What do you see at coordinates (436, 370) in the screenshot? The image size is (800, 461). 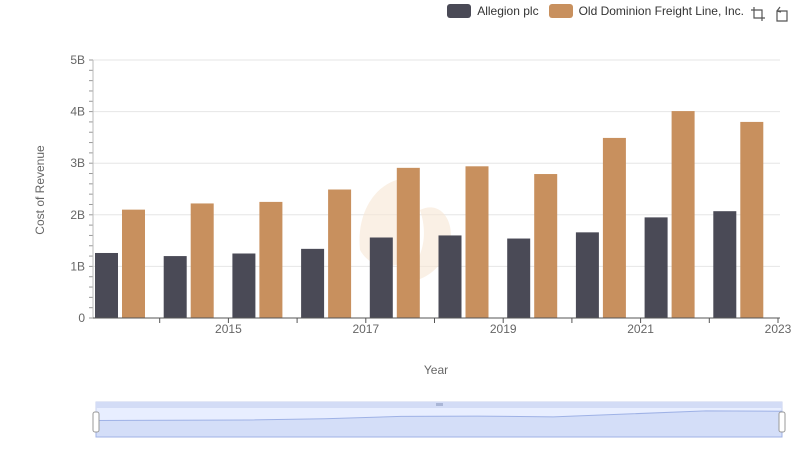 I see `x-axis-title: Year` at bounding box center [436, 370].